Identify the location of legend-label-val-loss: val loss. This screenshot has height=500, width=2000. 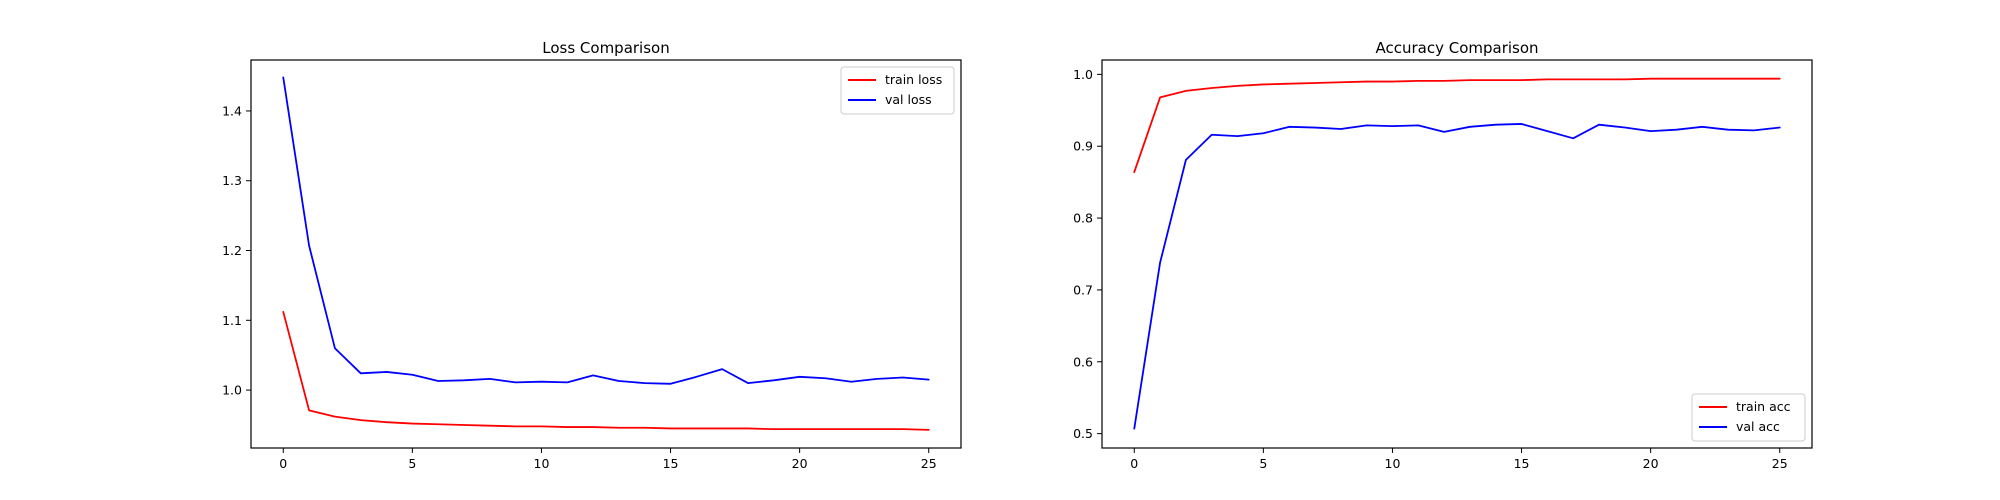
(908, 99).